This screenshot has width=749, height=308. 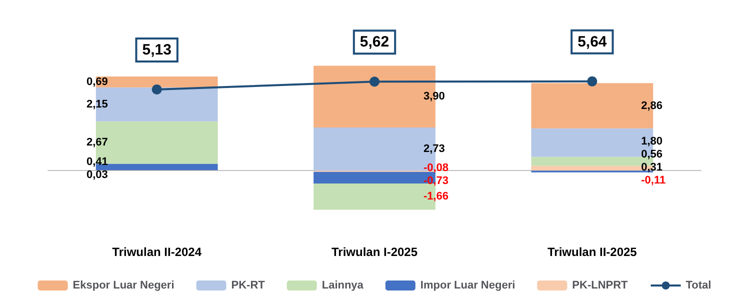 I want to click on data-label: 2,67, so click(x=97, y=142).